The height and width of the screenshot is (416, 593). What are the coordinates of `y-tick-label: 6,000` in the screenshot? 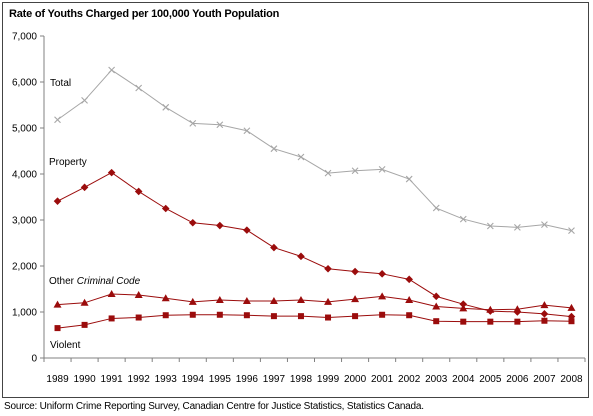 It's located at (24, 83).